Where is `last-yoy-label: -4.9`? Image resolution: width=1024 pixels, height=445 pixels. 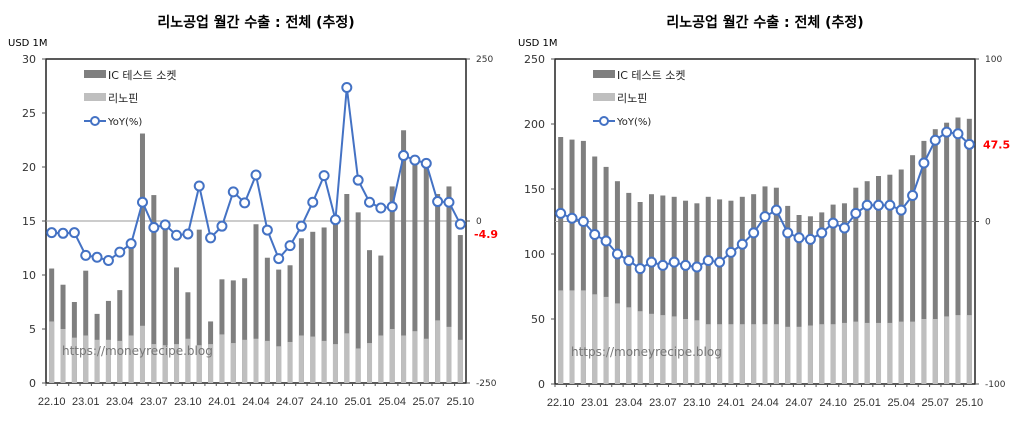 last-yoy-label: -4.9 is located at coordinates (486, 234).